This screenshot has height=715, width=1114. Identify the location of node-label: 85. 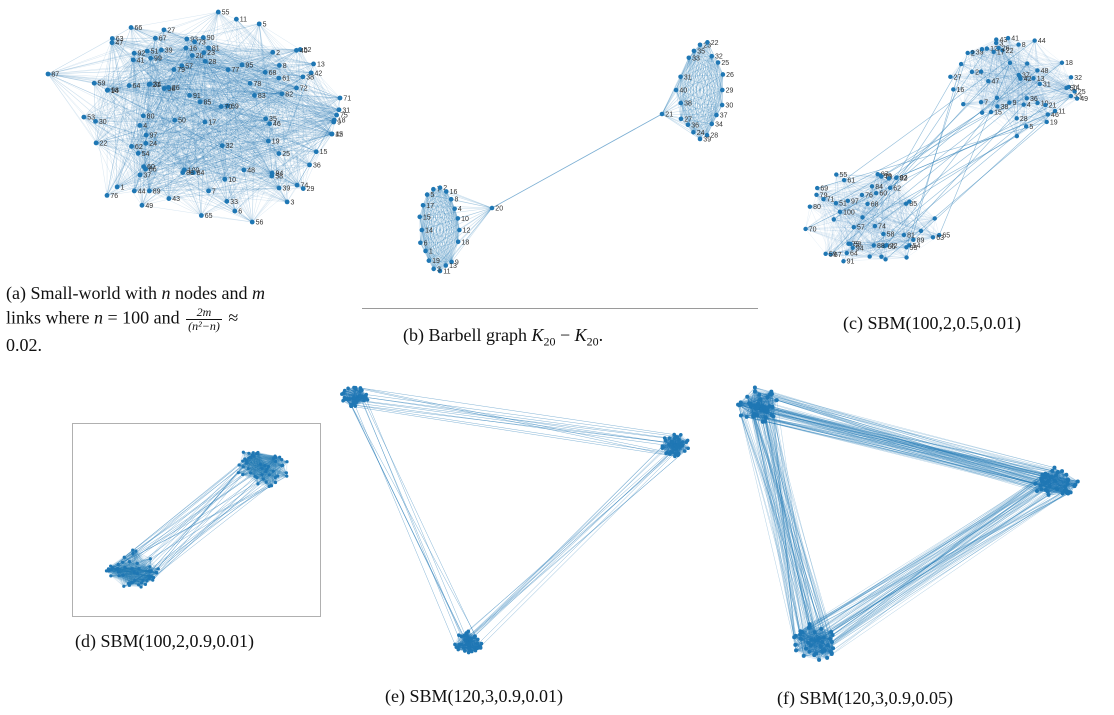
(913, 204).